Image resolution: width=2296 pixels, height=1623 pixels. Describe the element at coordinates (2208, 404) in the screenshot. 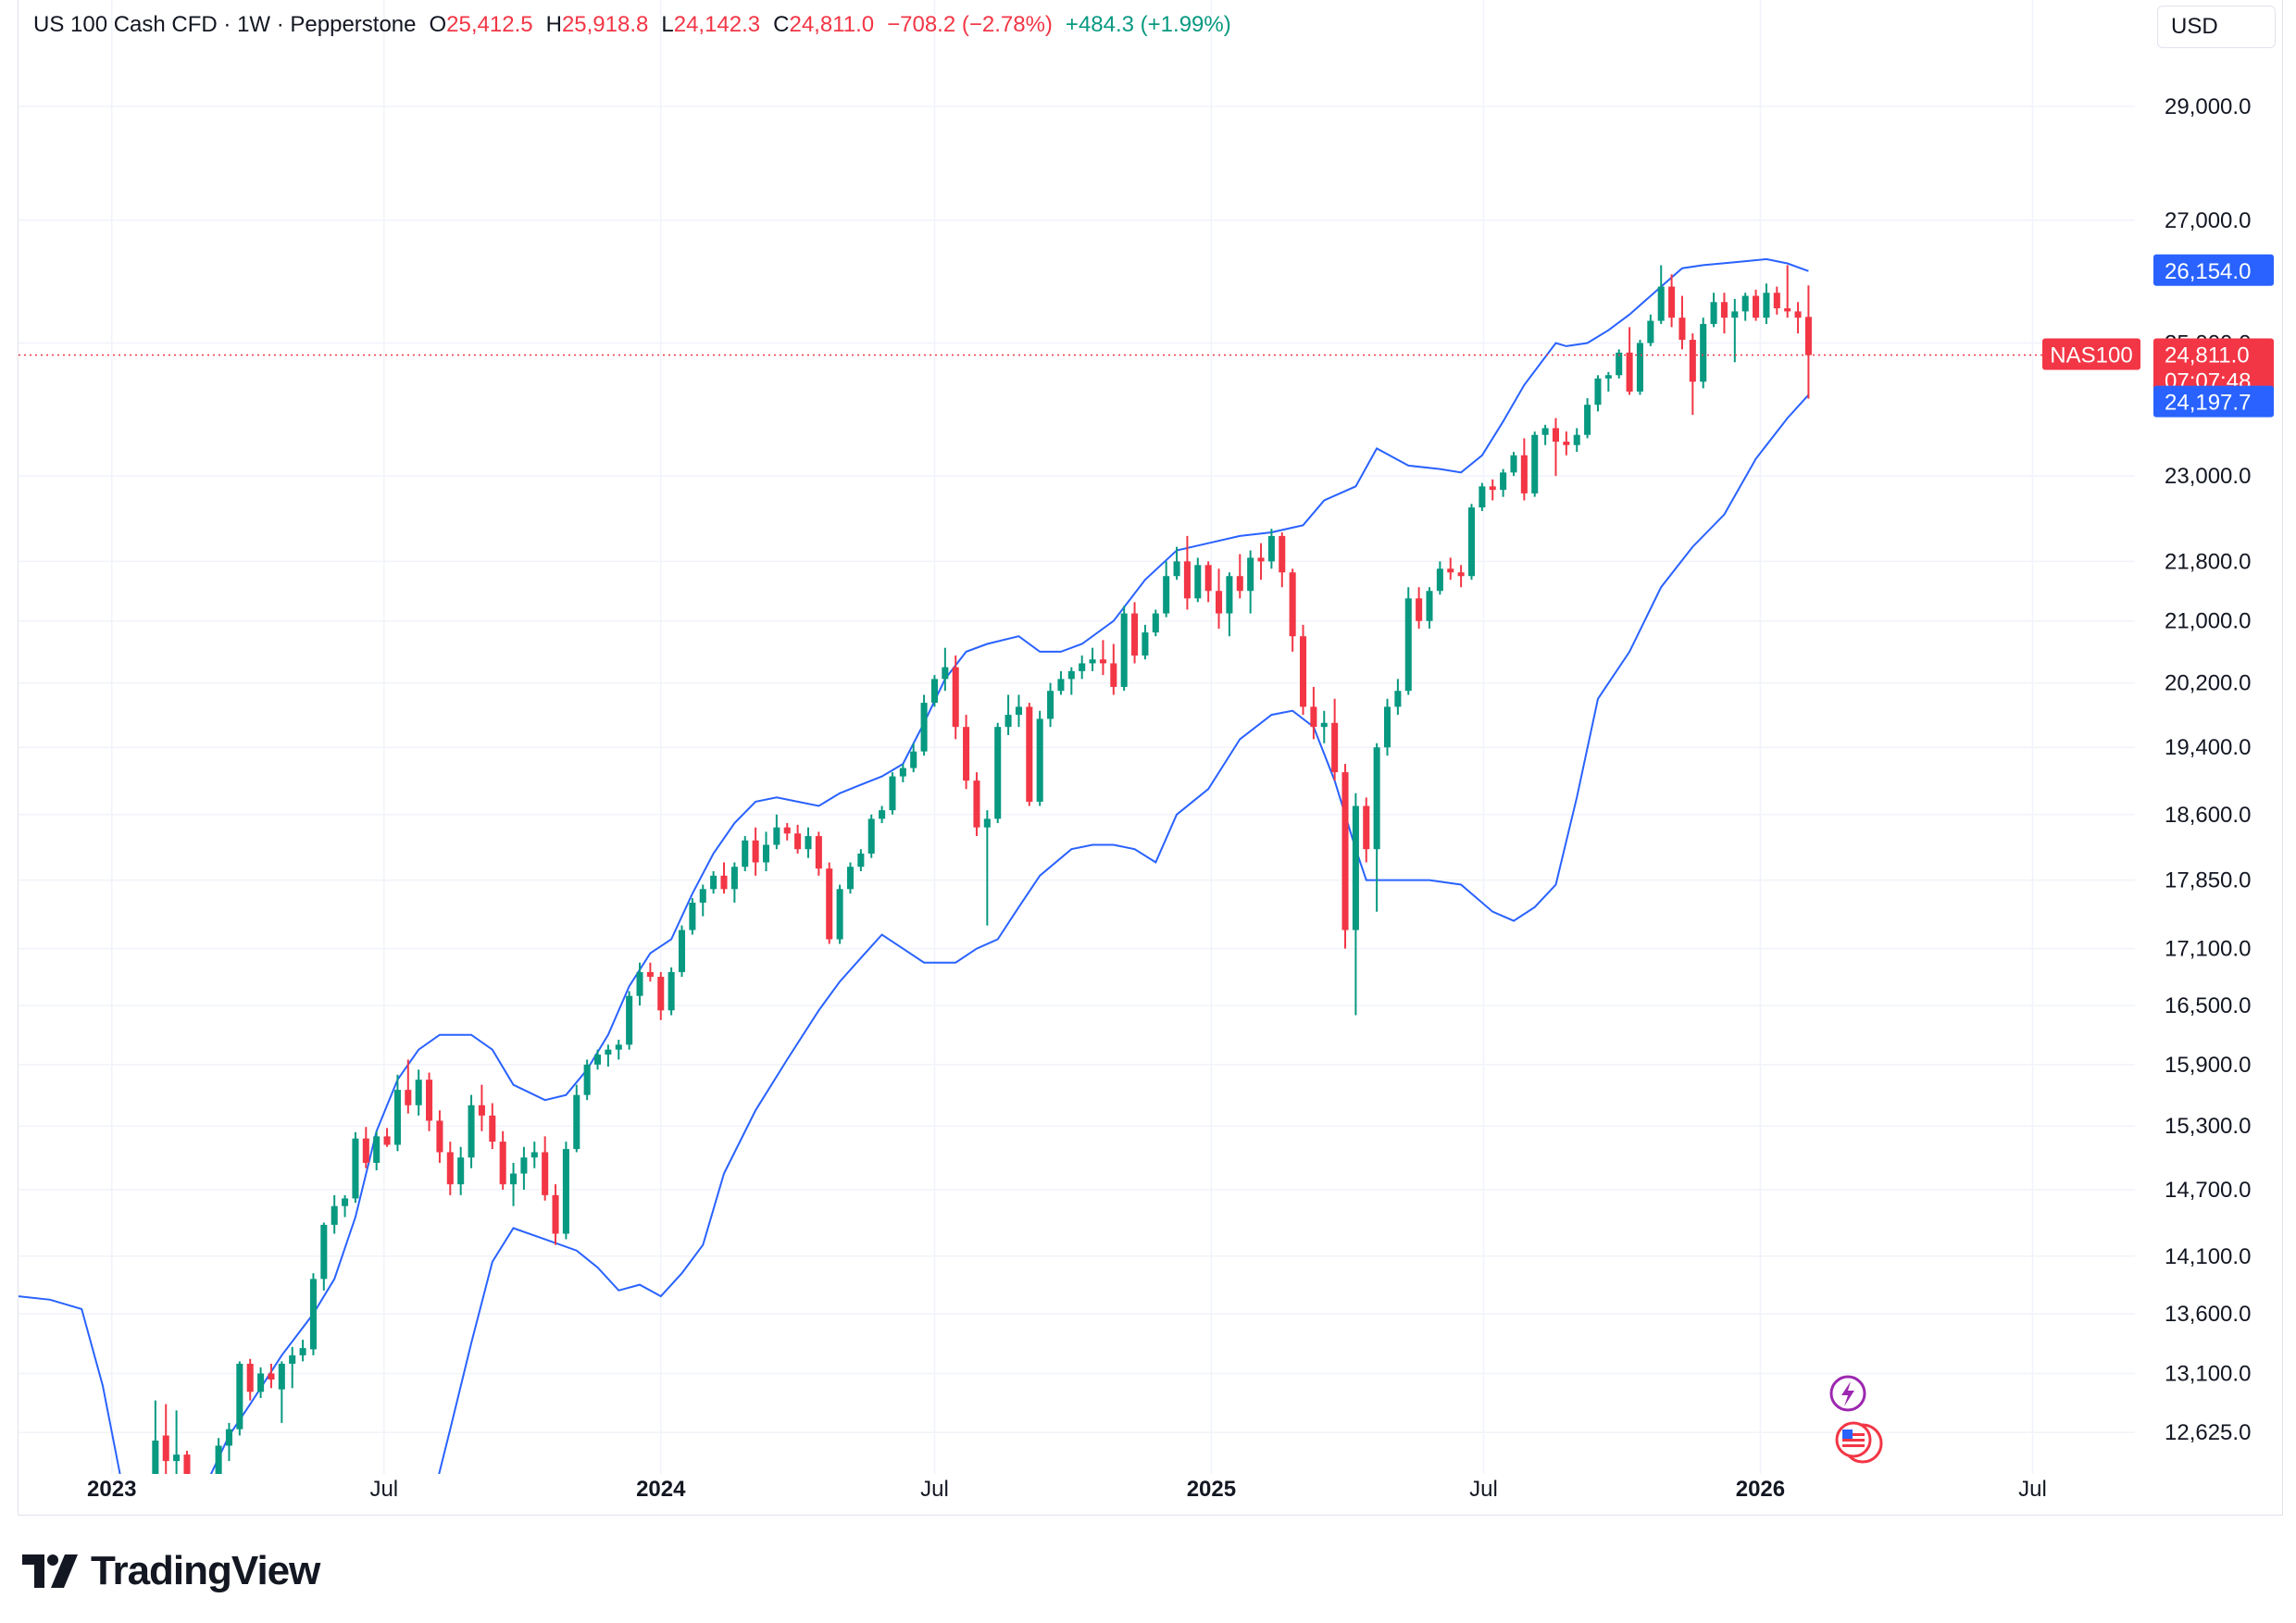

I see `lower-band-tag-value: 24,197.7` at that location.